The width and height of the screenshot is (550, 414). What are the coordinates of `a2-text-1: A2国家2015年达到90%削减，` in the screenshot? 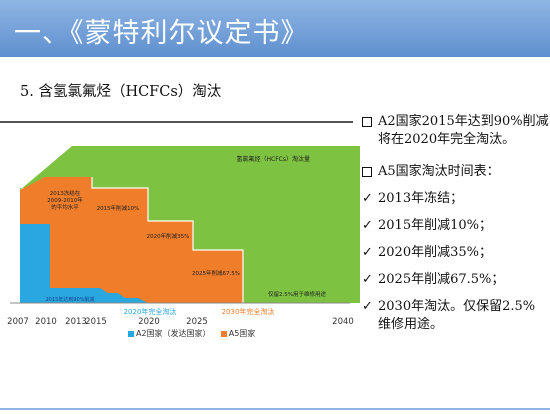 It's located at (464, 121).